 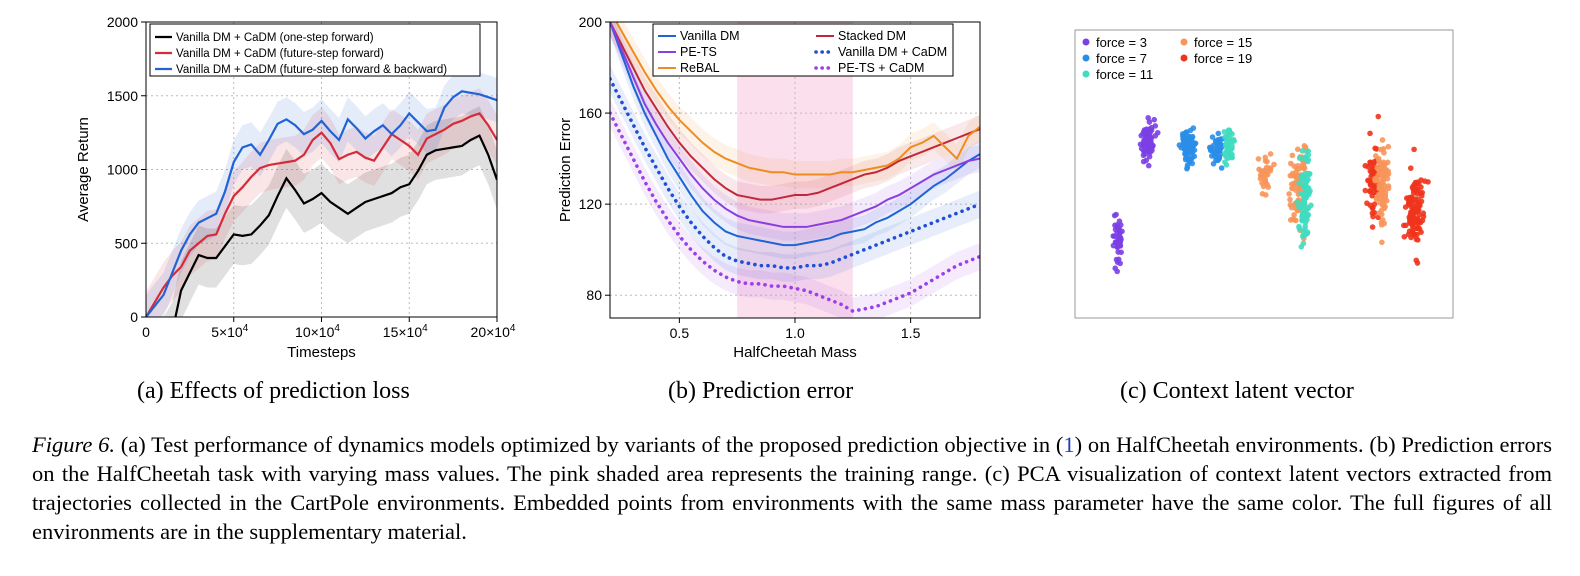 What do you see at coordinates (122, 96) in the screenshot?
I see `y-tick-label: 1500` at bounding box center [122, 96].